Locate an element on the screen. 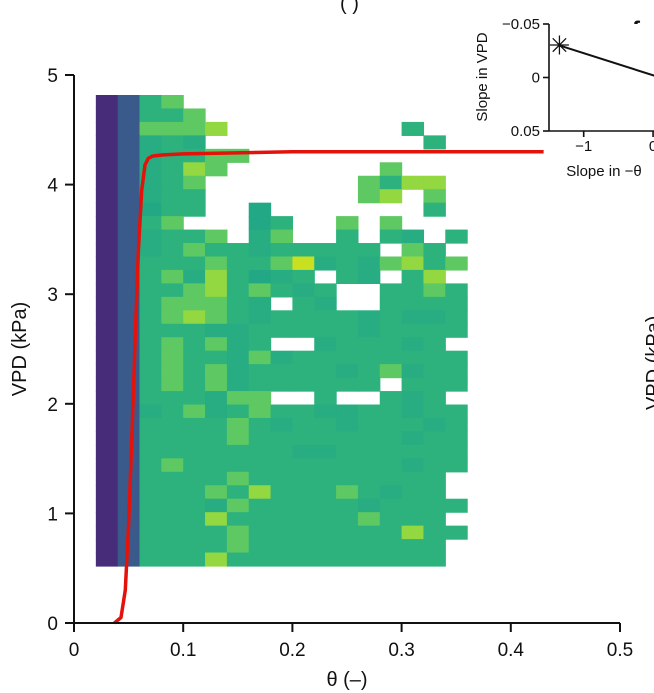 Image resolution: width=654 pixels, height=693 pixels. inset-axes: −0.05 0 0.05 −1 0 is located at coordinates (578, 85).